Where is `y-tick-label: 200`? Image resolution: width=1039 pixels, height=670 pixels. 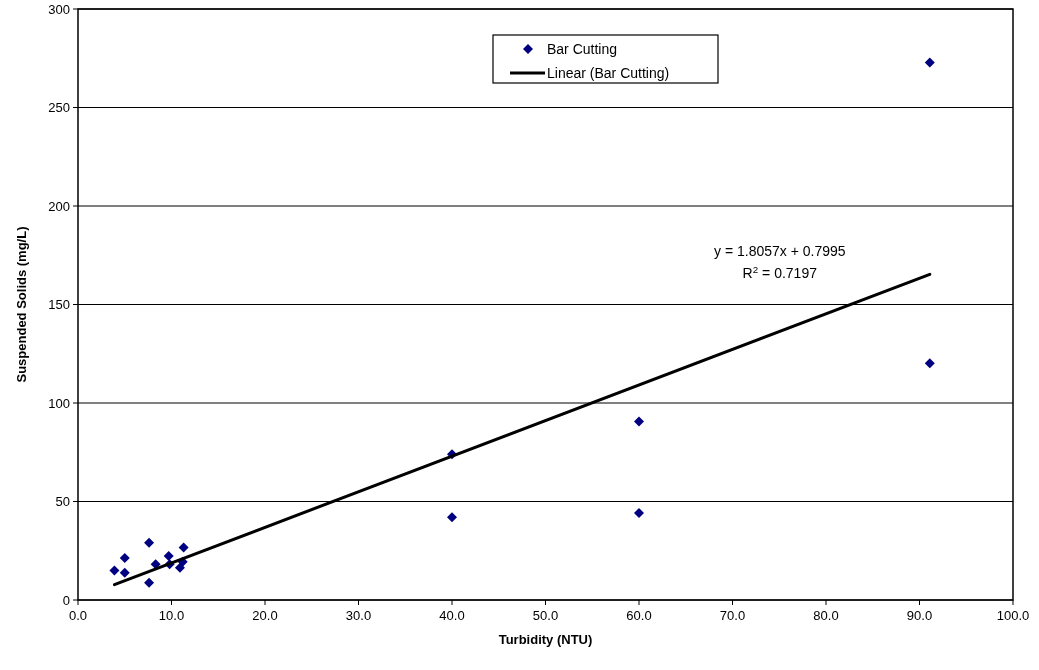
y-tick-label: 200 is located at coordinates (59, 206).